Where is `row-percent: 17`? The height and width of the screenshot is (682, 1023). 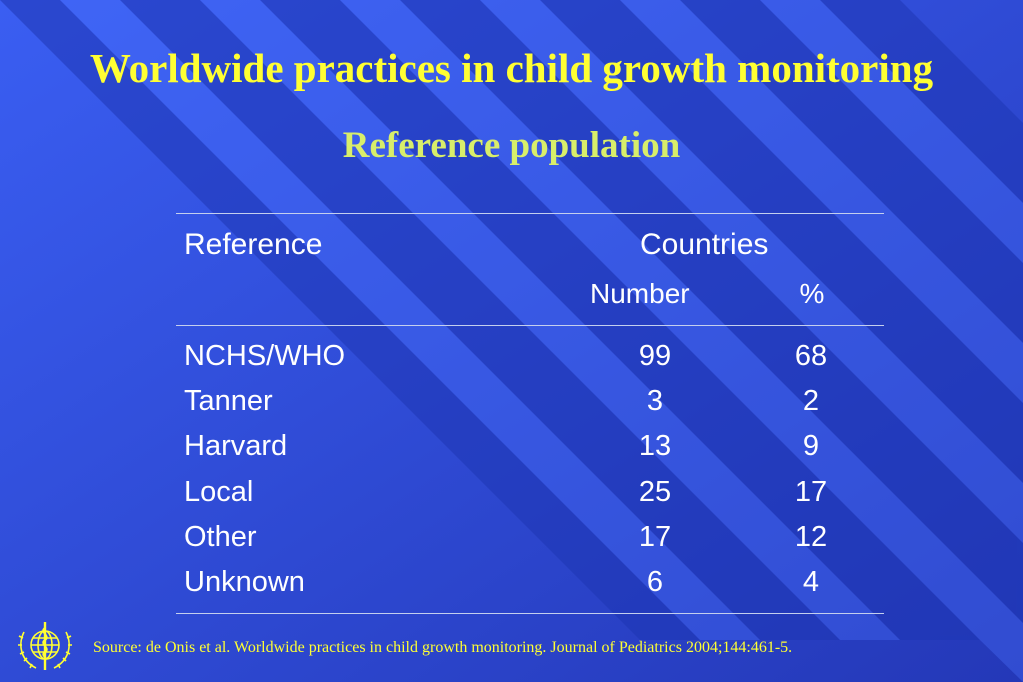
row-percent: 17 is located at coordinates (811, 492).